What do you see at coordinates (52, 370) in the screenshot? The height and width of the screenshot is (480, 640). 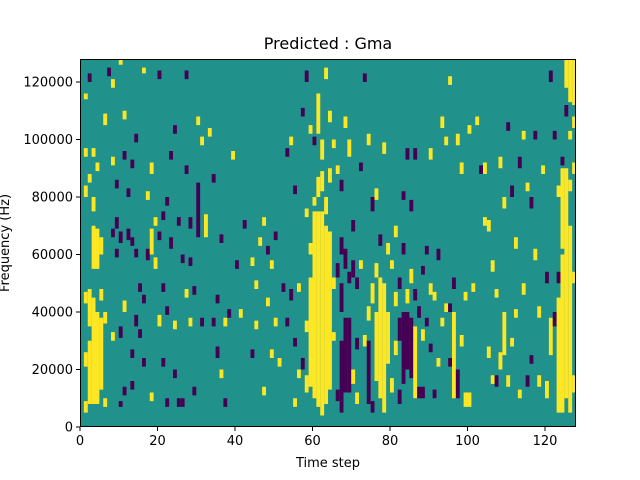 I see `y-tick-label: 20000` at bounding box center [52, 370].